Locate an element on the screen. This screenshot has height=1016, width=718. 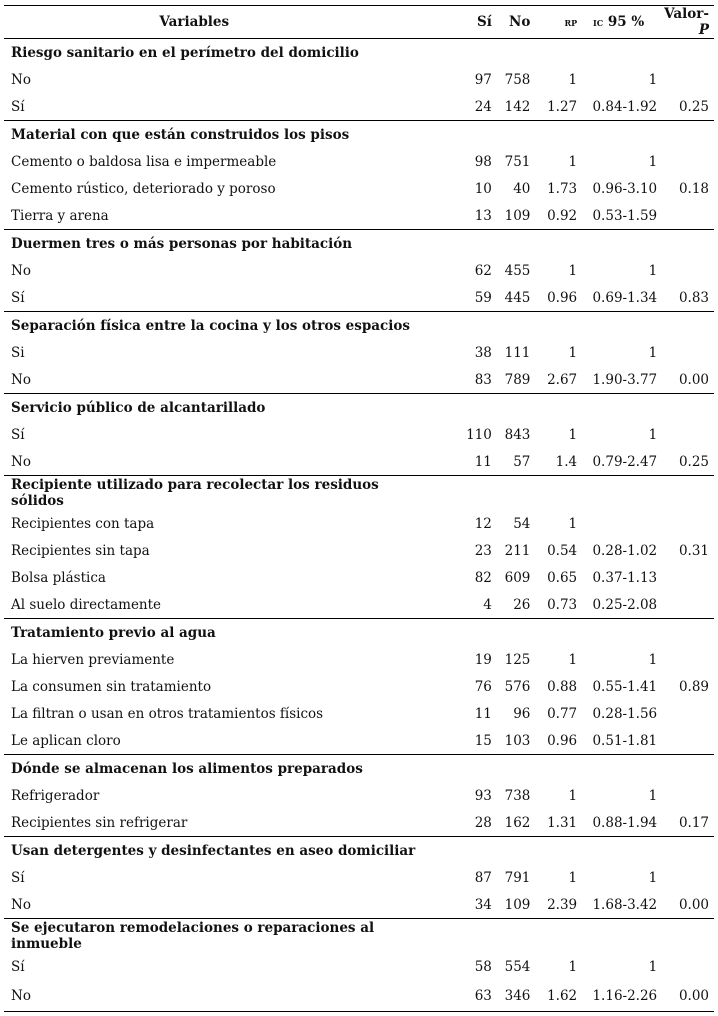
group-heading-row: Tratamiento previo al agua is located at coordinates (359, 633).